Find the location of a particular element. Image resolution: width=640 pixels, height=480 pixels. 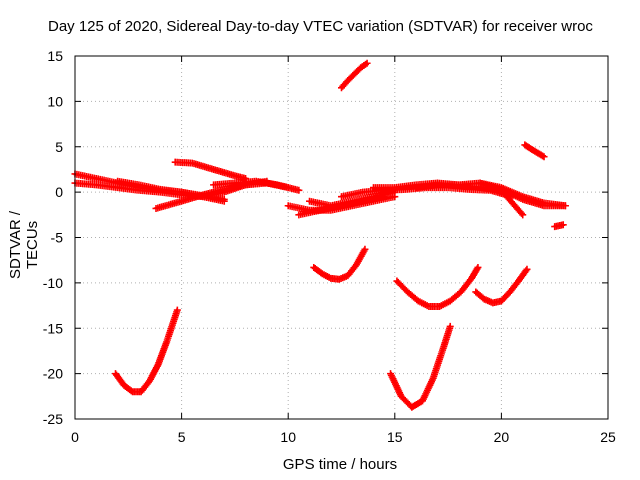

y-tick-label: 0 is located at coordinates (59, 192).